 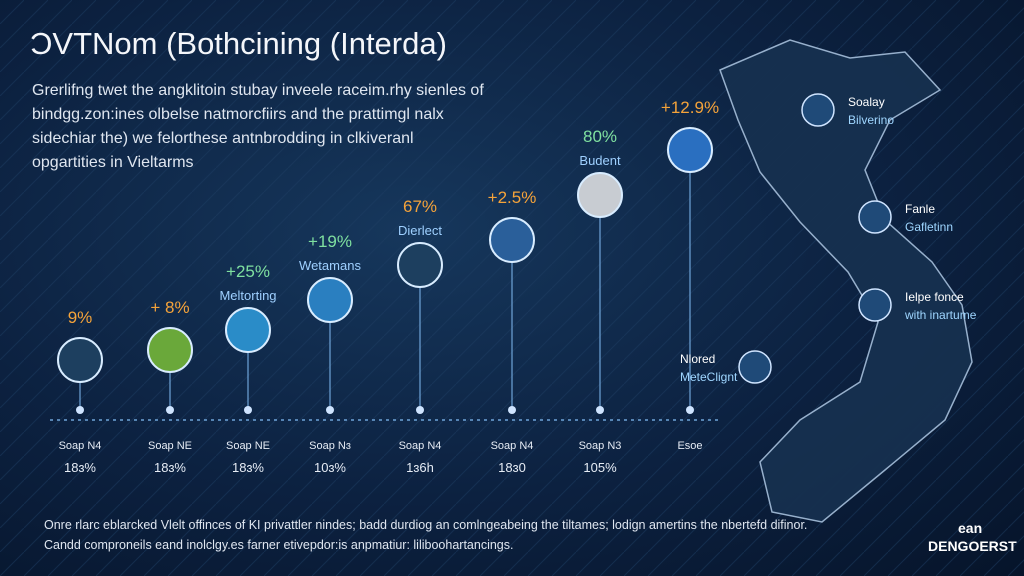 What do you see at coordinates (600, 467) in the screenshot?
I see `milestone-caption: 105%` at bounding box center [600, 467].